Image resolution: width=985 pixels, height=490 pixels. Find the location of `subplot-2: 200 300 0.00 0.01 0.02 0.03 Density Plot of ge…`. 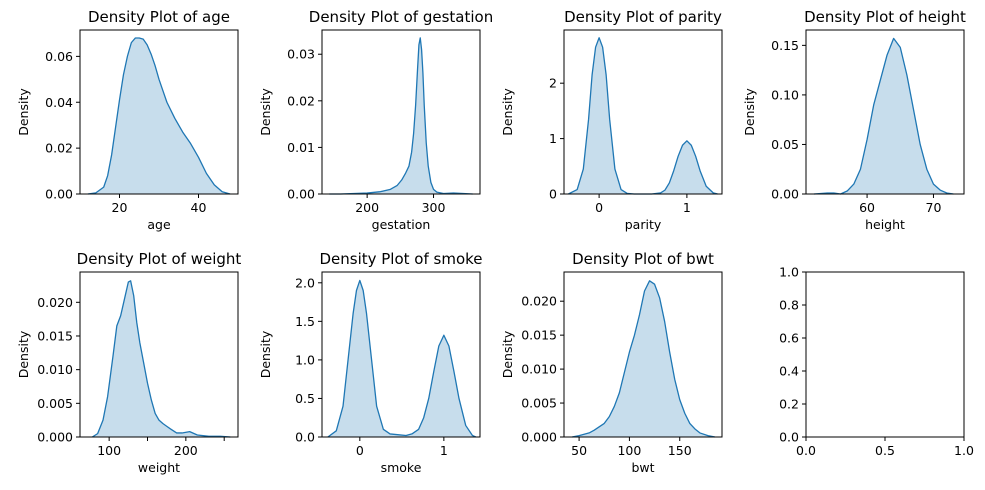

subplot-2: 200 300 0.00 0.01 0.02 0.03 Density Plot of ge… is located at coordinates (375, 120).